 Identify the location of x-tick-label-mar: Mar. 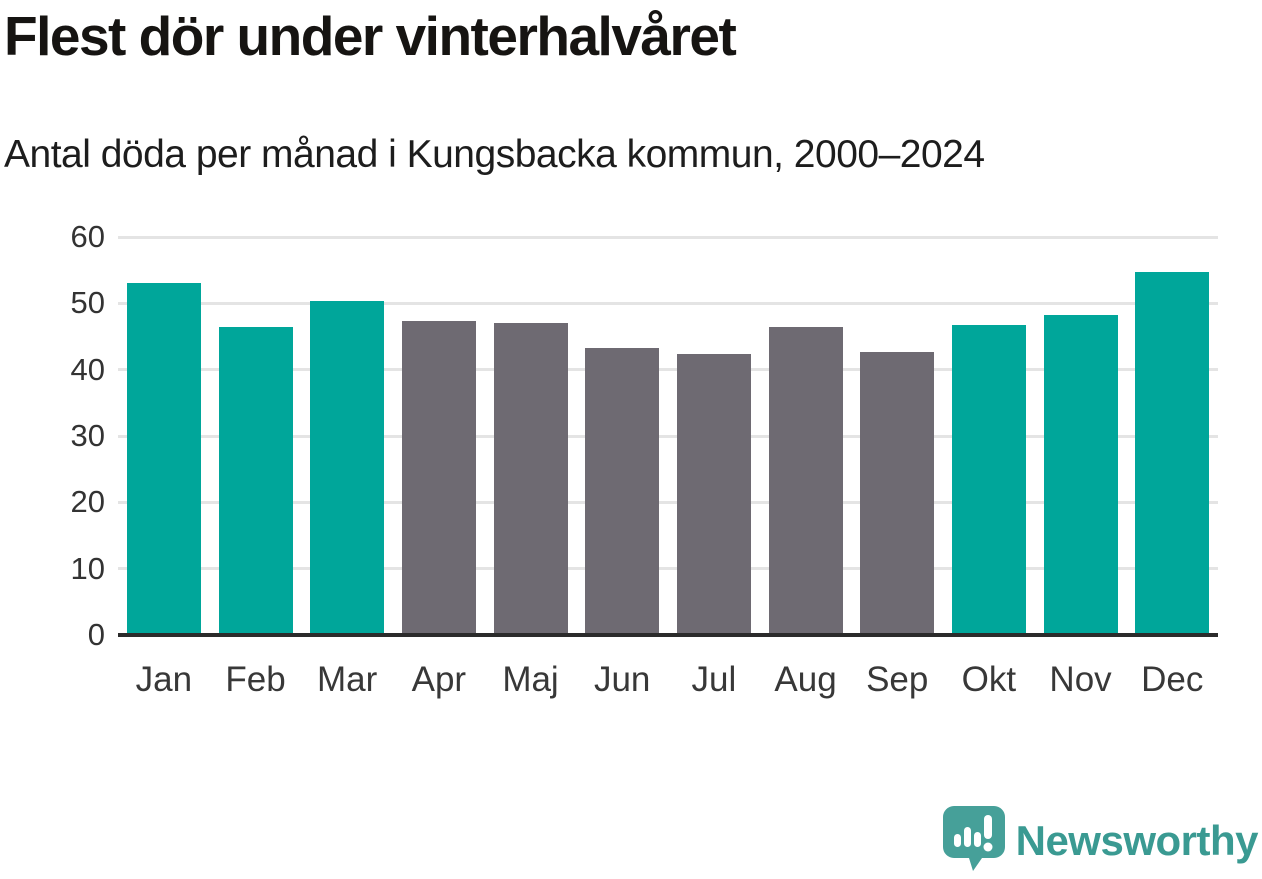
(347, 679).